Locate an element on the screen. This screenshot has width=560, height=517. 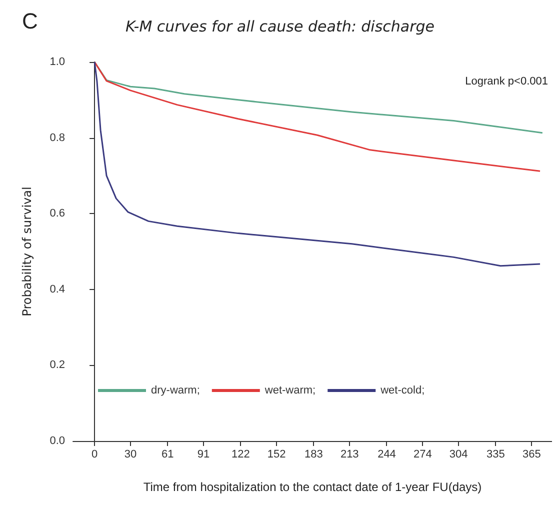
y-tick-label: 0.0 is located at coordinates (57, 441).